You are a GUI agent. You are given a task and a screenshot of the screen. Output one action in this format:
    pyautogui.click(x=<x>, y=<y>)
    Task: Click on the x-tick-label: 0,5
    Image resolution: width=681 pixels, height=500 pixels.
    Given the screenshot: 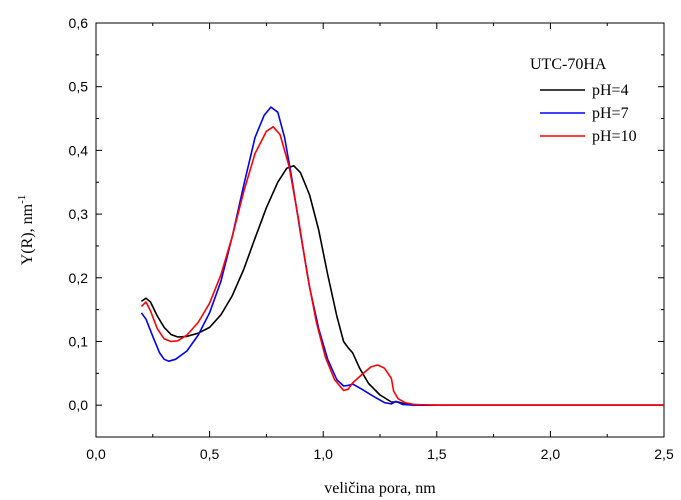 What is the action you would take?
    pyautogui.click(x=210, y=454)
    